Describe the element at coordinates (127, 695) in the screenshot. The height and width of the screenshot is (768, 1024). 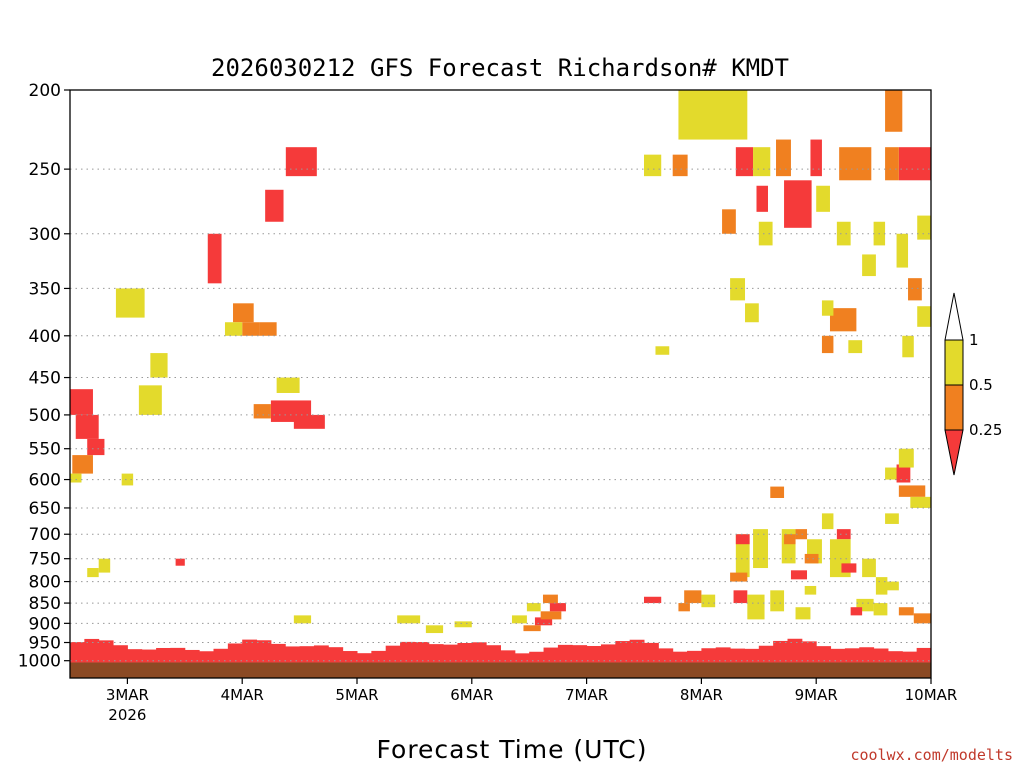
I see `x-tick-label: 3MAR` at that location.